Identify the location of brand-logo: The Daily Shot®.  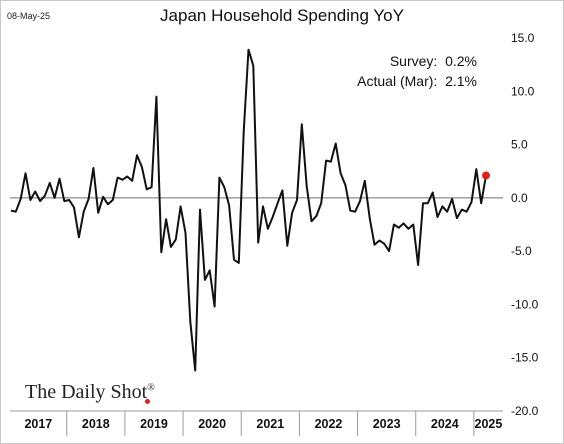
(90, 392).